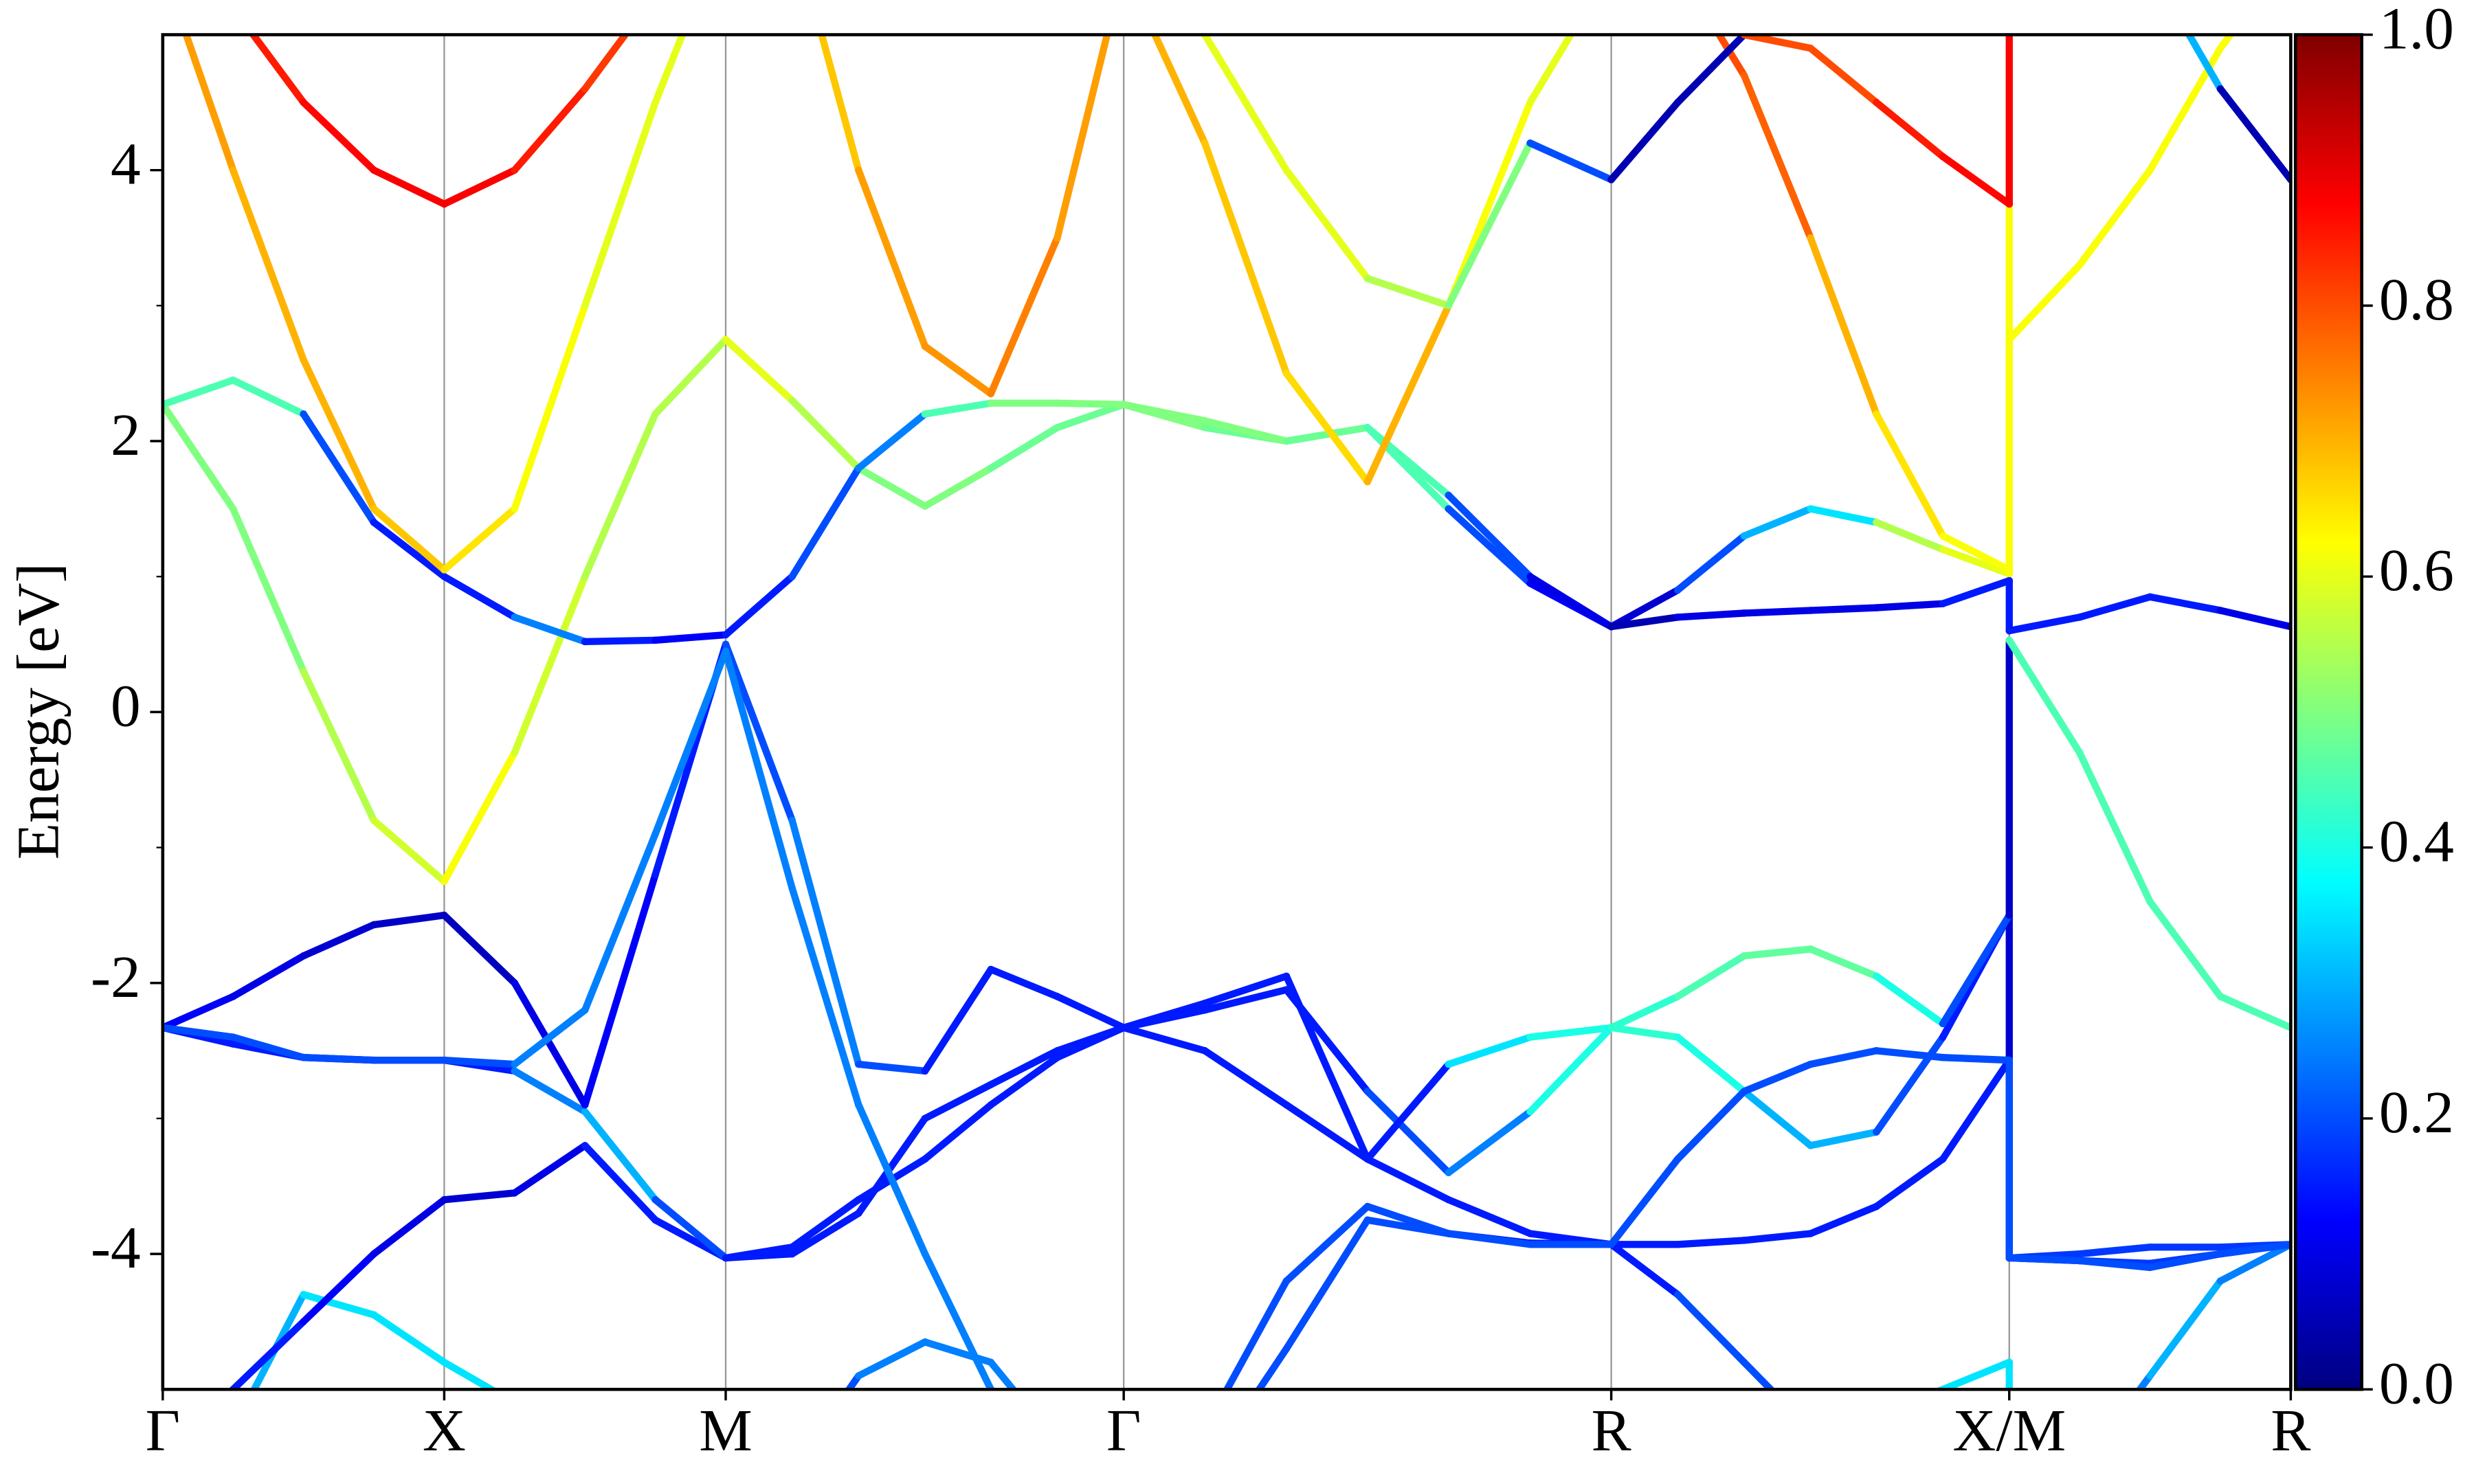 The height and width of the screenshot is (1484, 2474). Describe the element at coordinates (2416, 1382) in the screenshot. I see `colorbar-tick-label: 0.0` at that location.